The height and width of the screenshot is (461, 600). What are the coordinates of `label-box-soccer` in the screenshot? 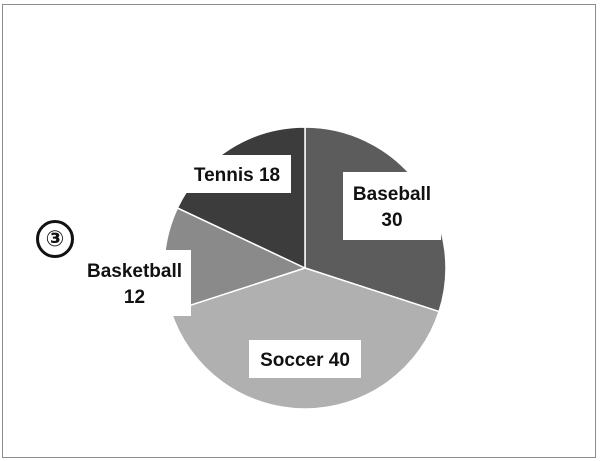 It's located at (305, 359).